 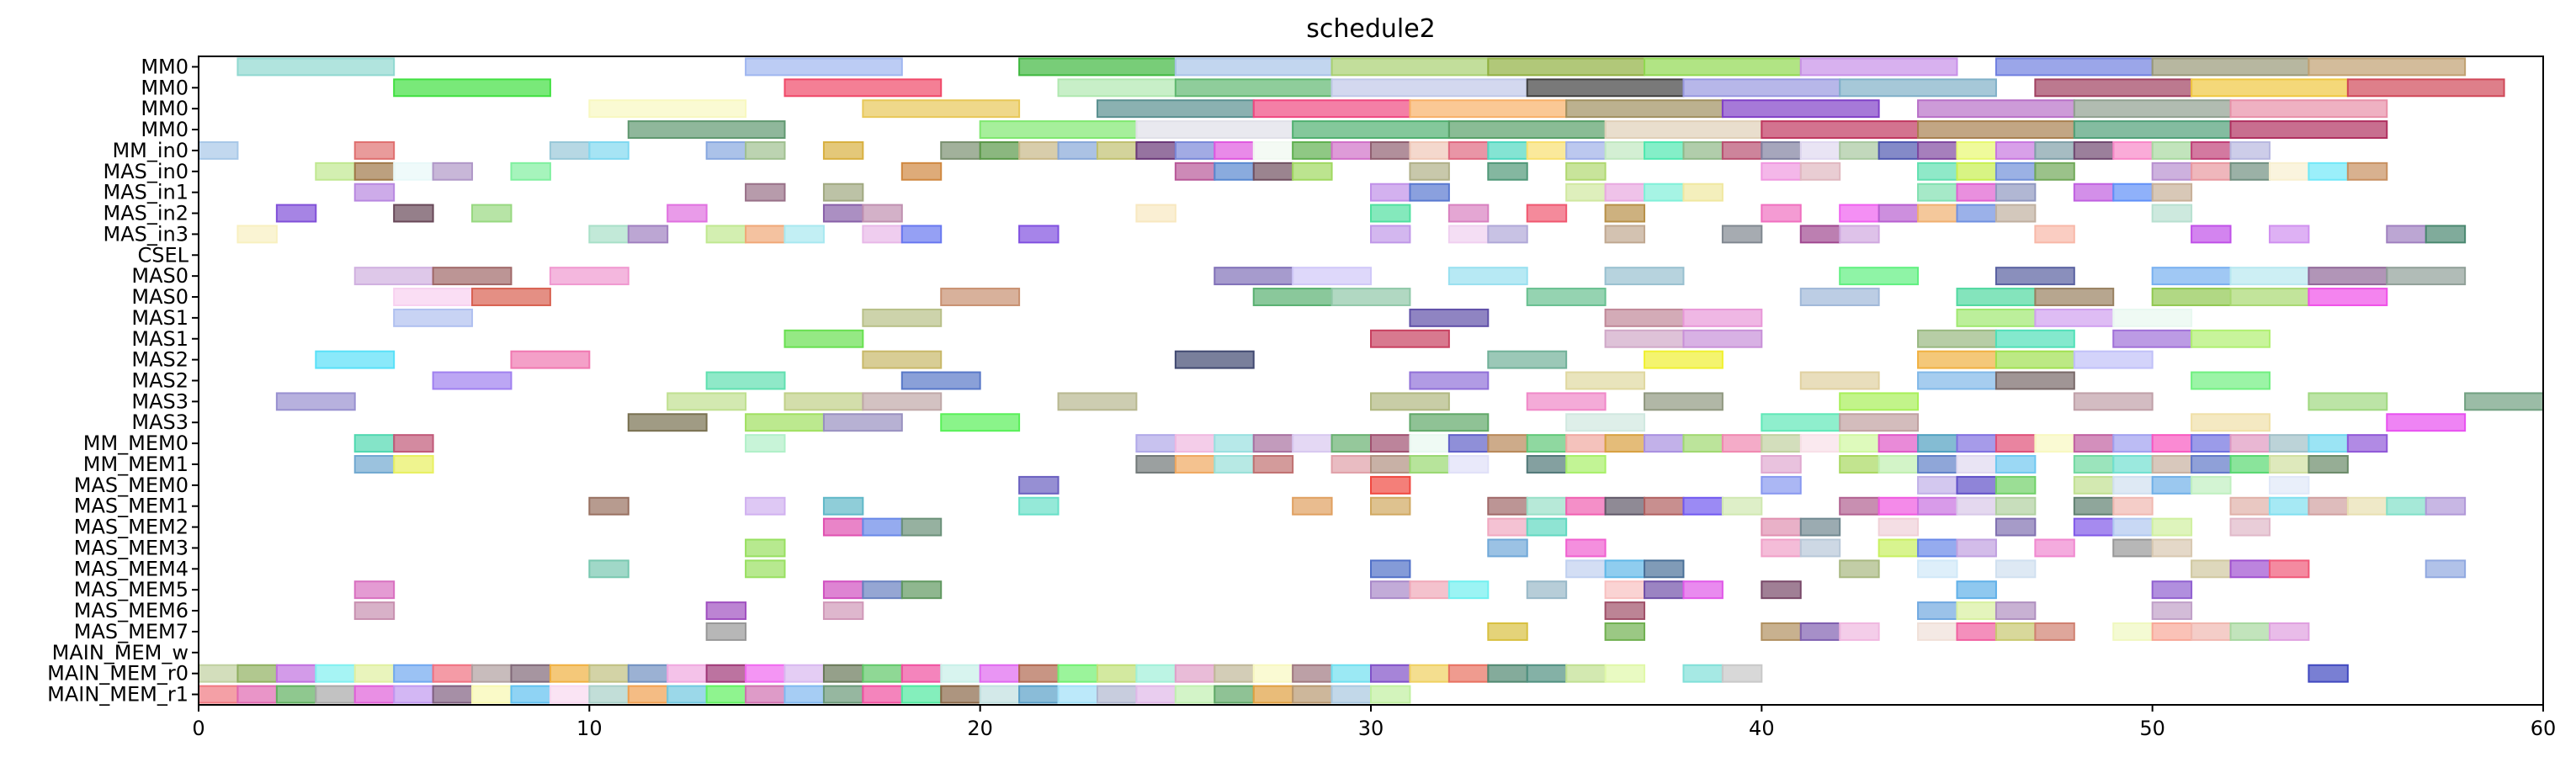 I want to click on y-tick-label: MAS_MEM6, so click(x=131, y=610).